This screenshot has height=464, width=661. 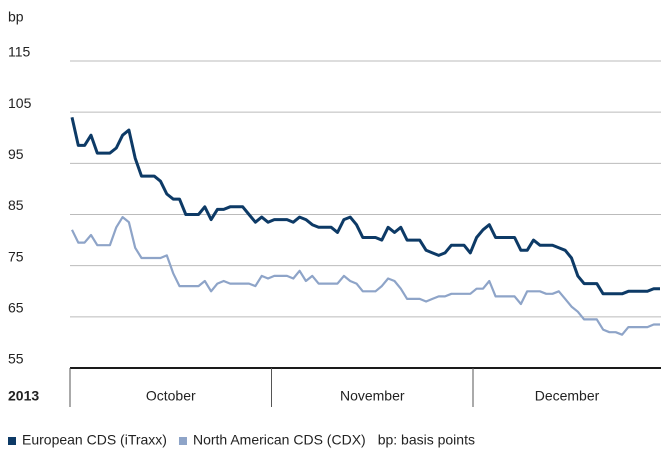 What do you see at coordinates (23, 396) in the screenshot?
I see `year-label: 2013` at bounding box center [23, 396].